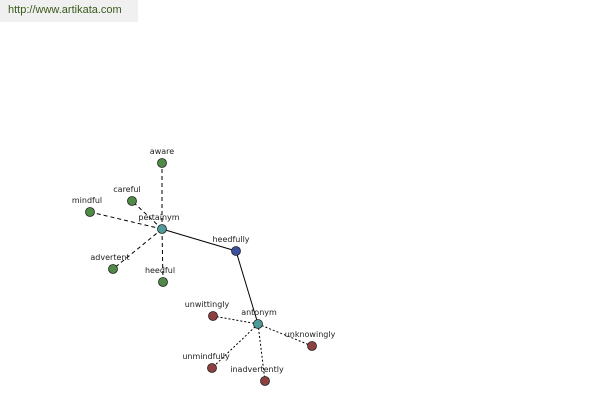 The image size is (600, 400). Describe the element at coordinates (235, 320) in the screenshot. I see `edge-antonym-unwittingly` at that location.